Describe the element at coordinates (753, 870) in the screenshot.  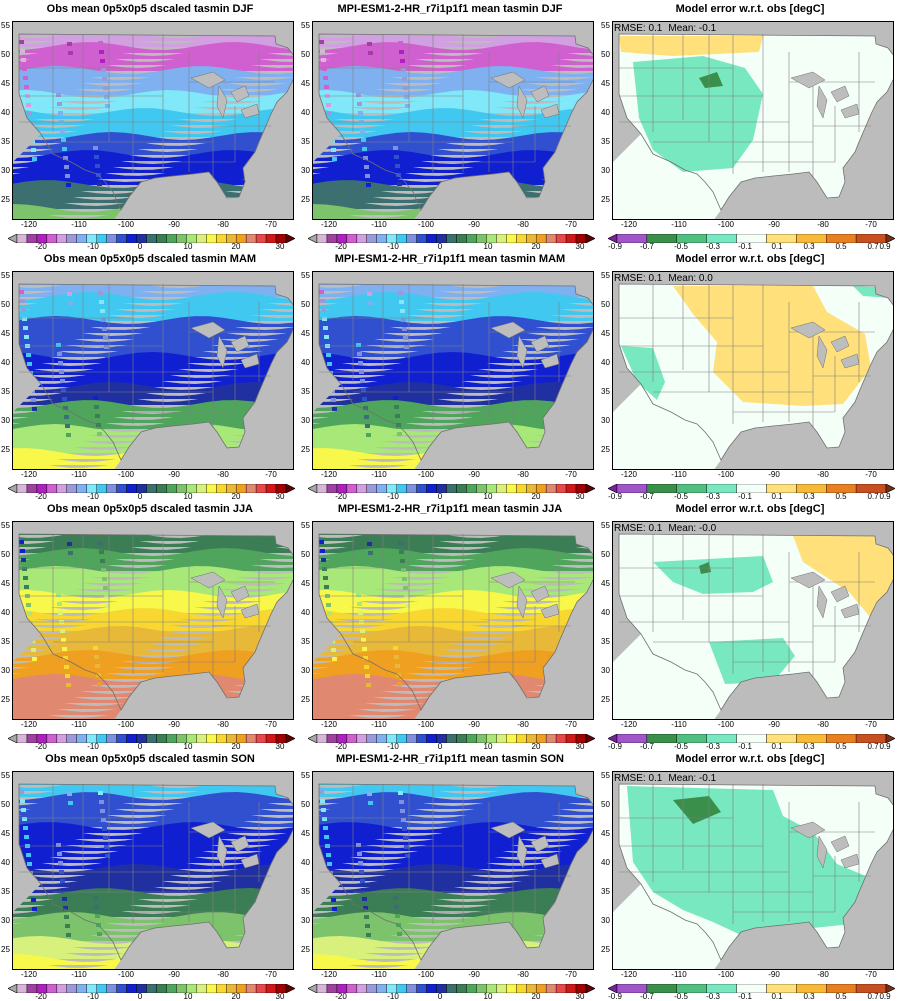
I see `error-map` at that location.